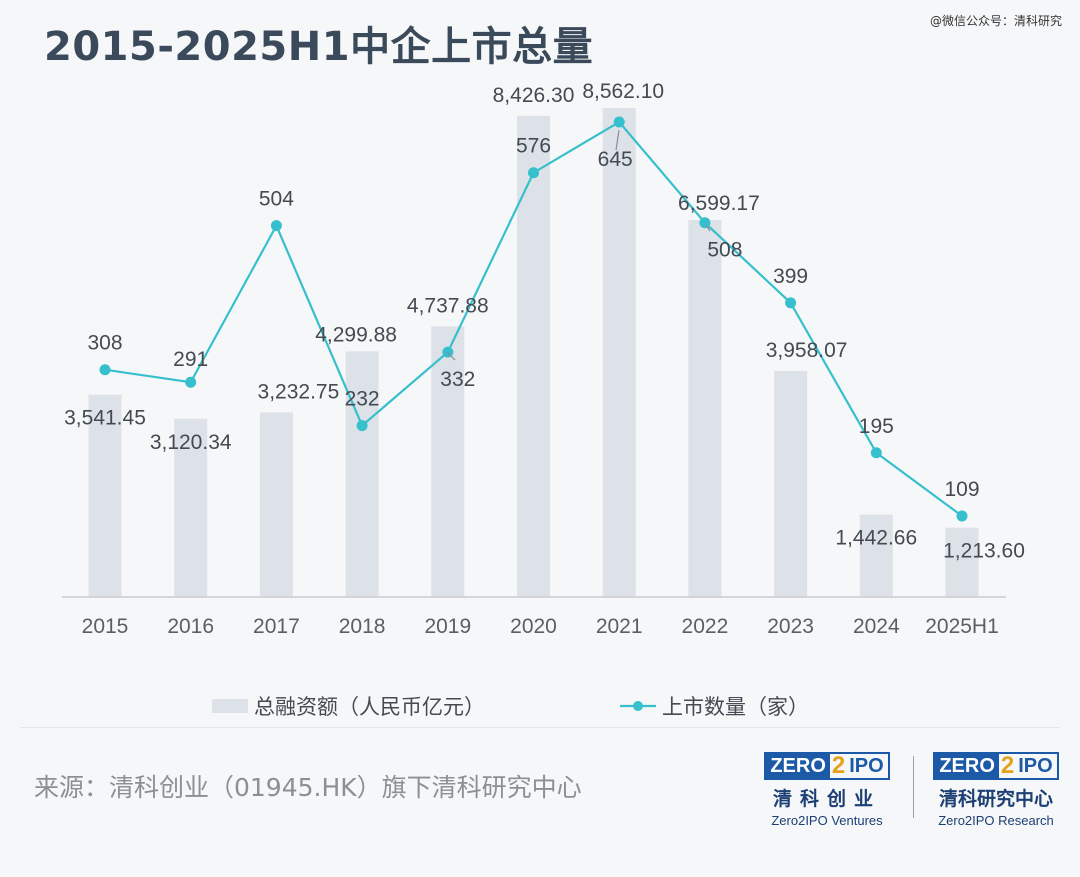  Describe the element at coordinates (362, 399) in the screenshot. I see `line-label-2018: 232` at that location.